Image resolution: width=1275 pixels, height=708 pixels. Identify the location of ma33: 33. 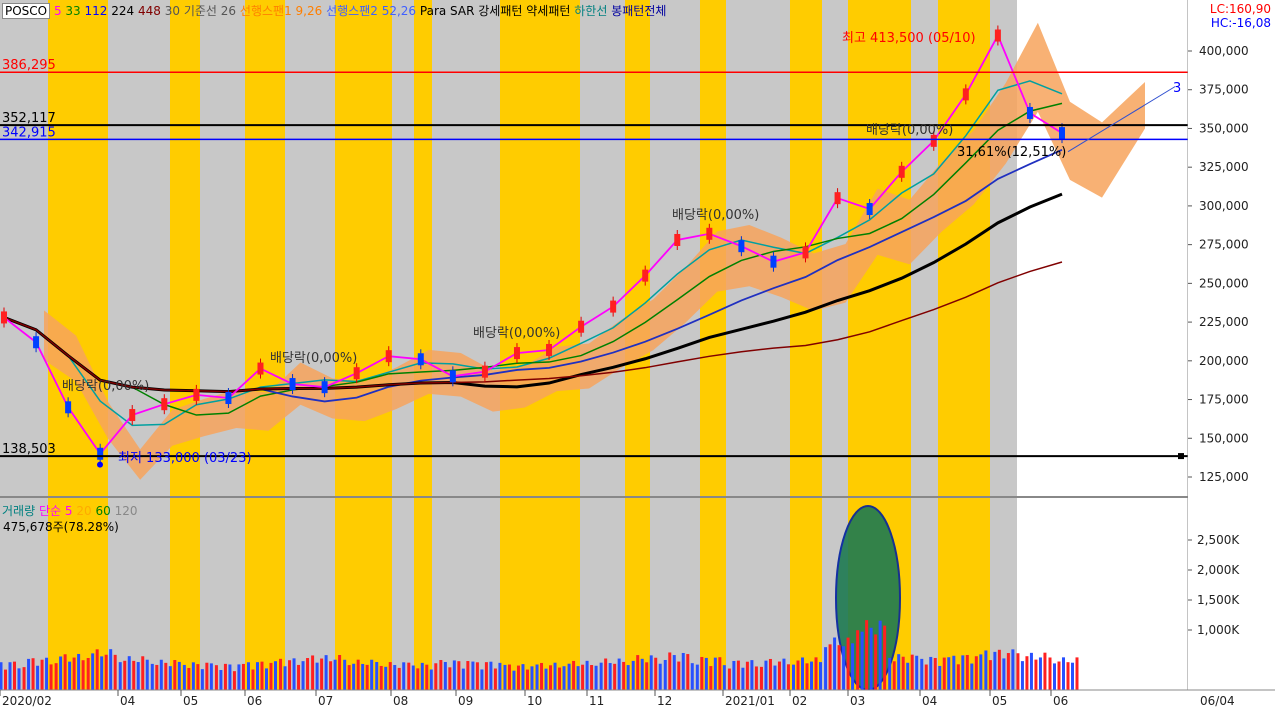
(73, 11).